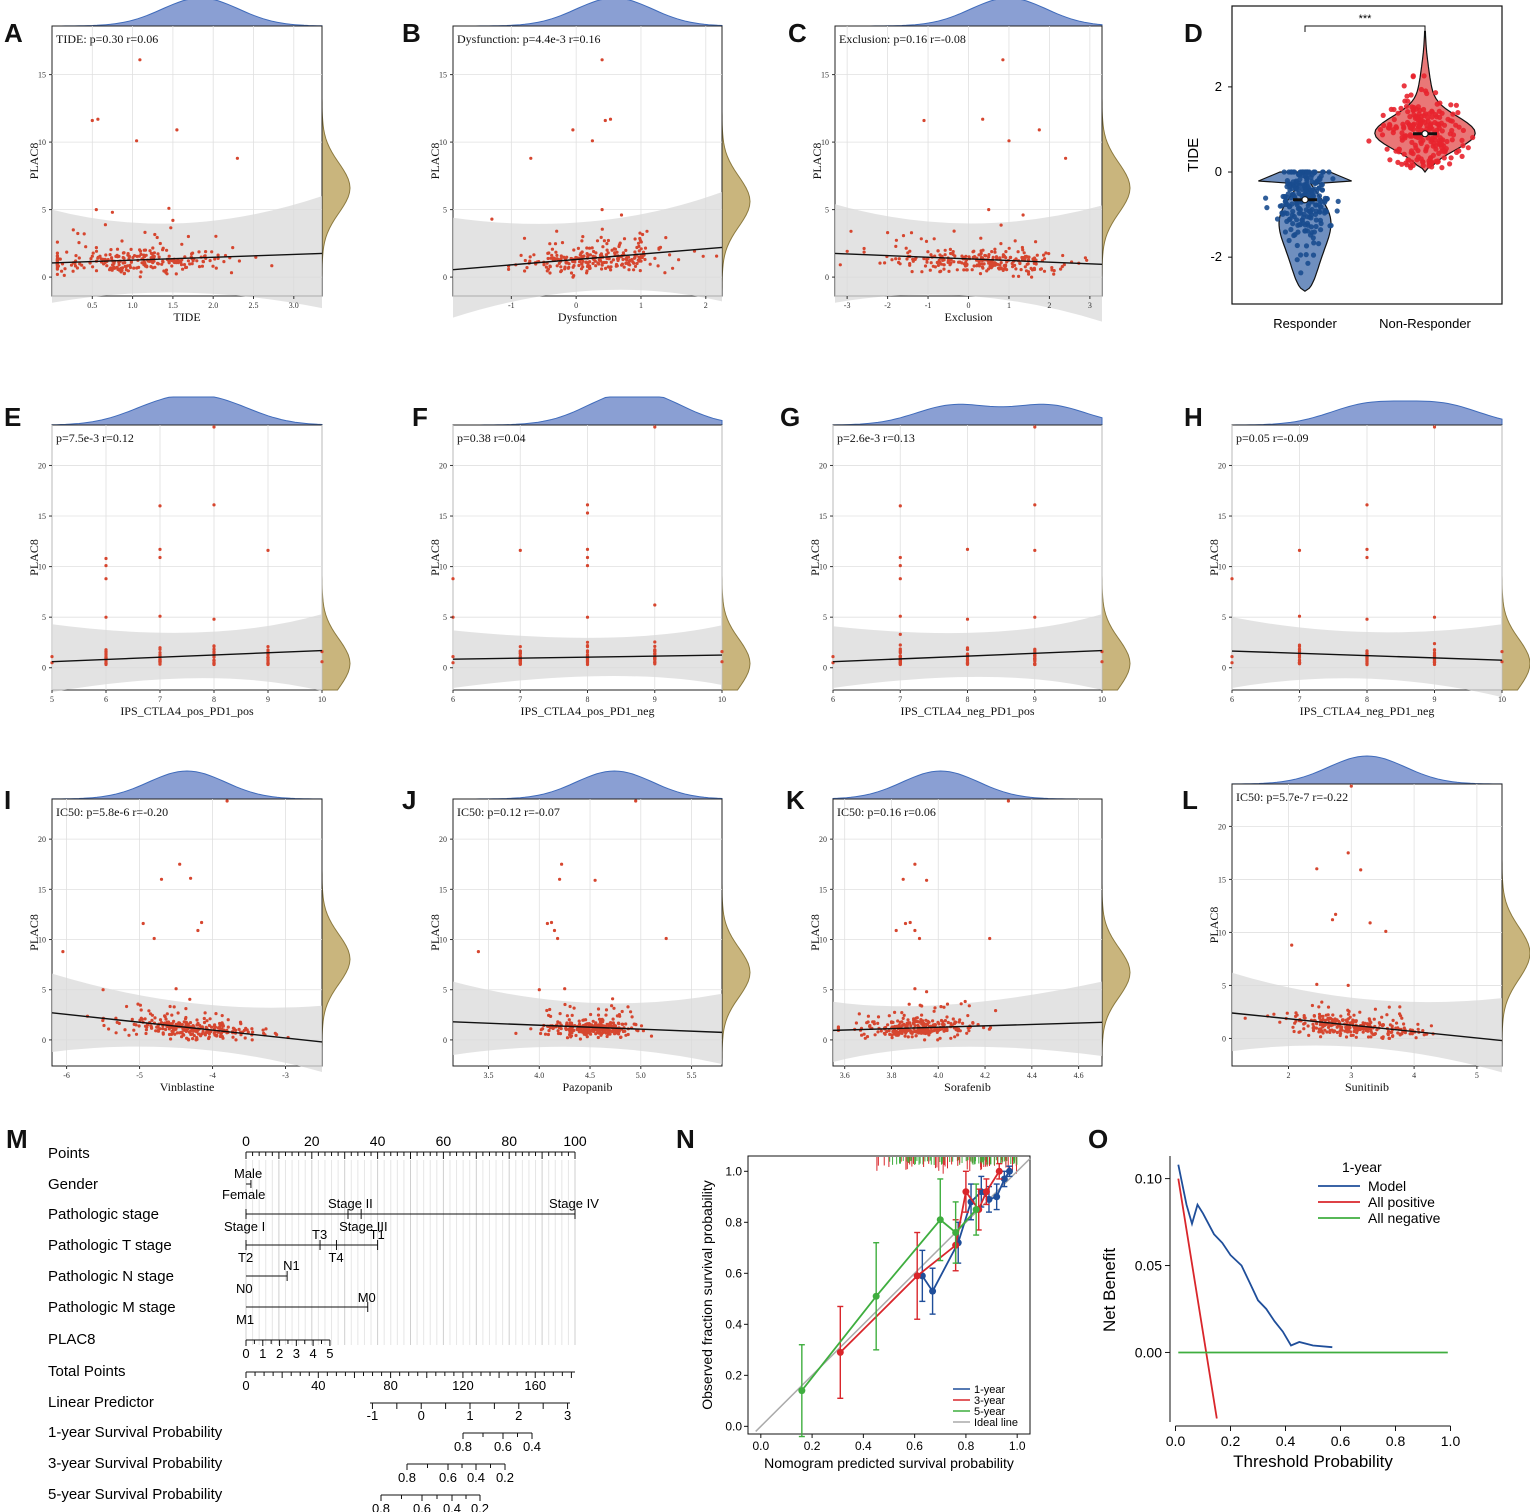  What do you see at coordinates (480, 1506) in the screenshot?
I see `survival-label-surv5: 0.2` at bounding box center [480, 1506].